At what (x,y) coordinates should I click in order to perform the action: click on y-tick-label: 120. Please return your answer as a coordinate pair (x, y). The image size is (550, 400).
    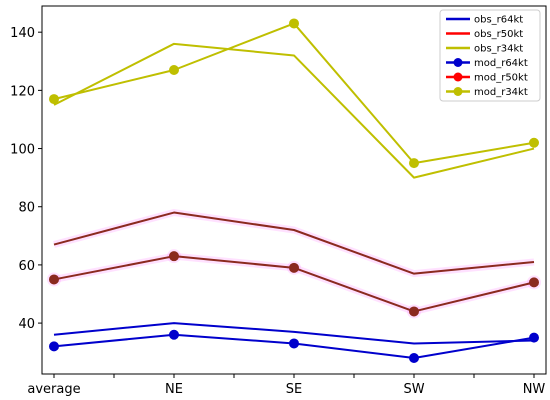
    Looking at the image, I should click on (22, 91).